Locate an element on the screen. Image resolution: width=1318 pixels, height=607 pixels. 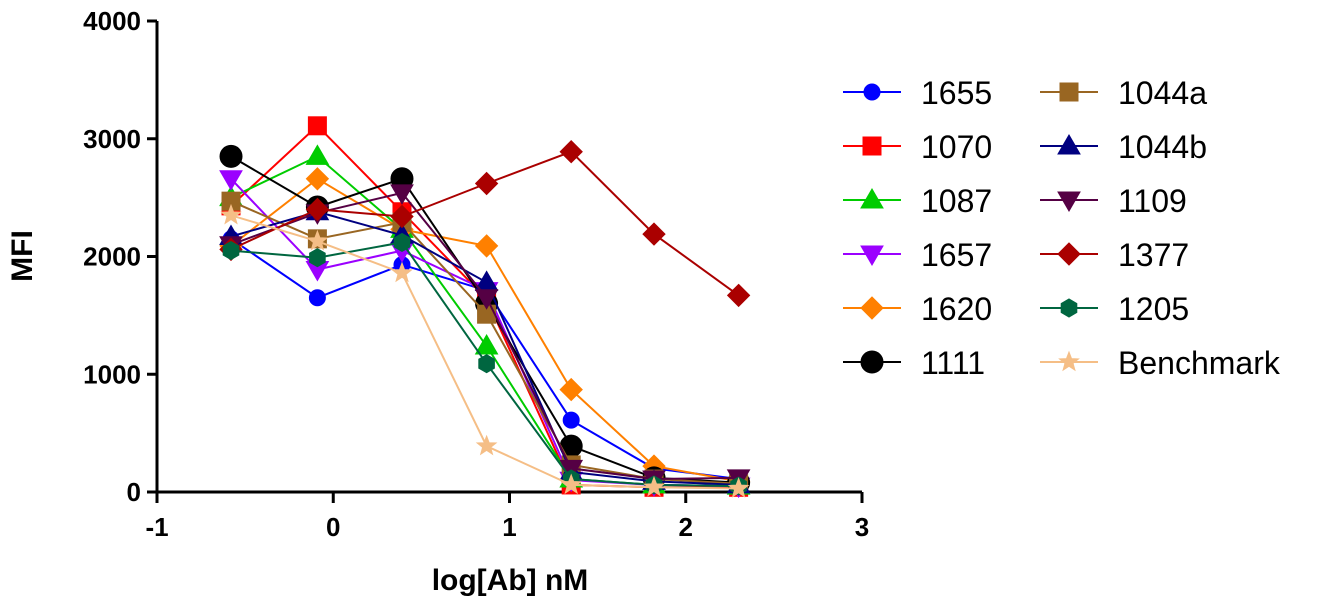
legend-label: 1070 is located at coordinates (956, 147).